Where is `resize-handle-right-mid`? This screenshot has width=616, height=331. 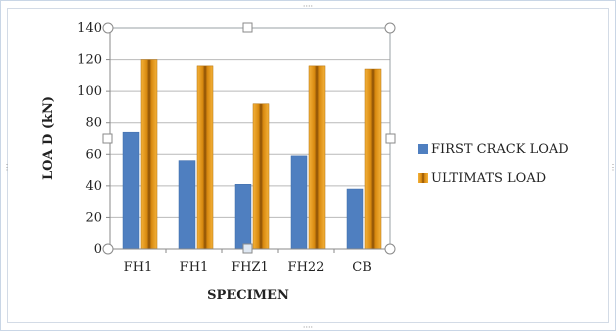
resize-handle-right-mid is located at coordinates (390, 138).